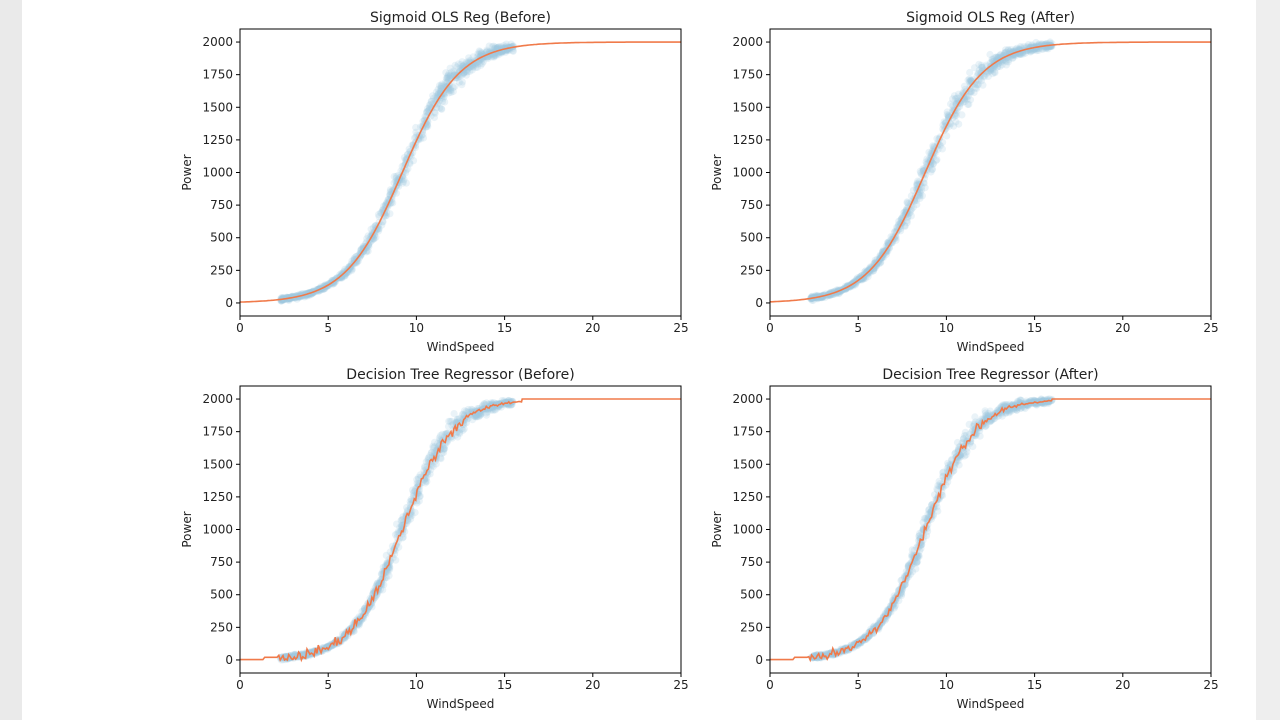  What do you see at coordinates (217, 464) in the screenshot?
I see `y-tick-label: 1500` at bounding box center [217, 464].